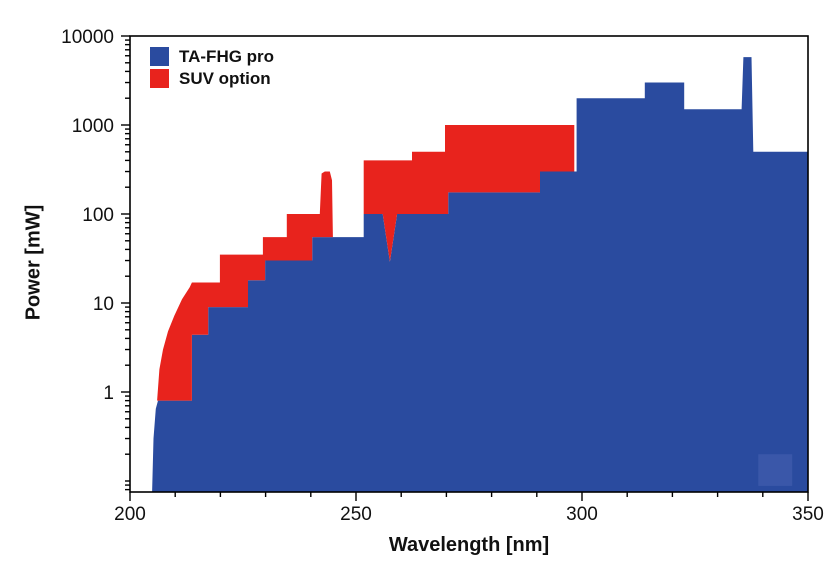  What do you see at coordinates (808, 514) in the screenshot?
I see `x-tick-label-350: 350` at bounding box center [808, 514].